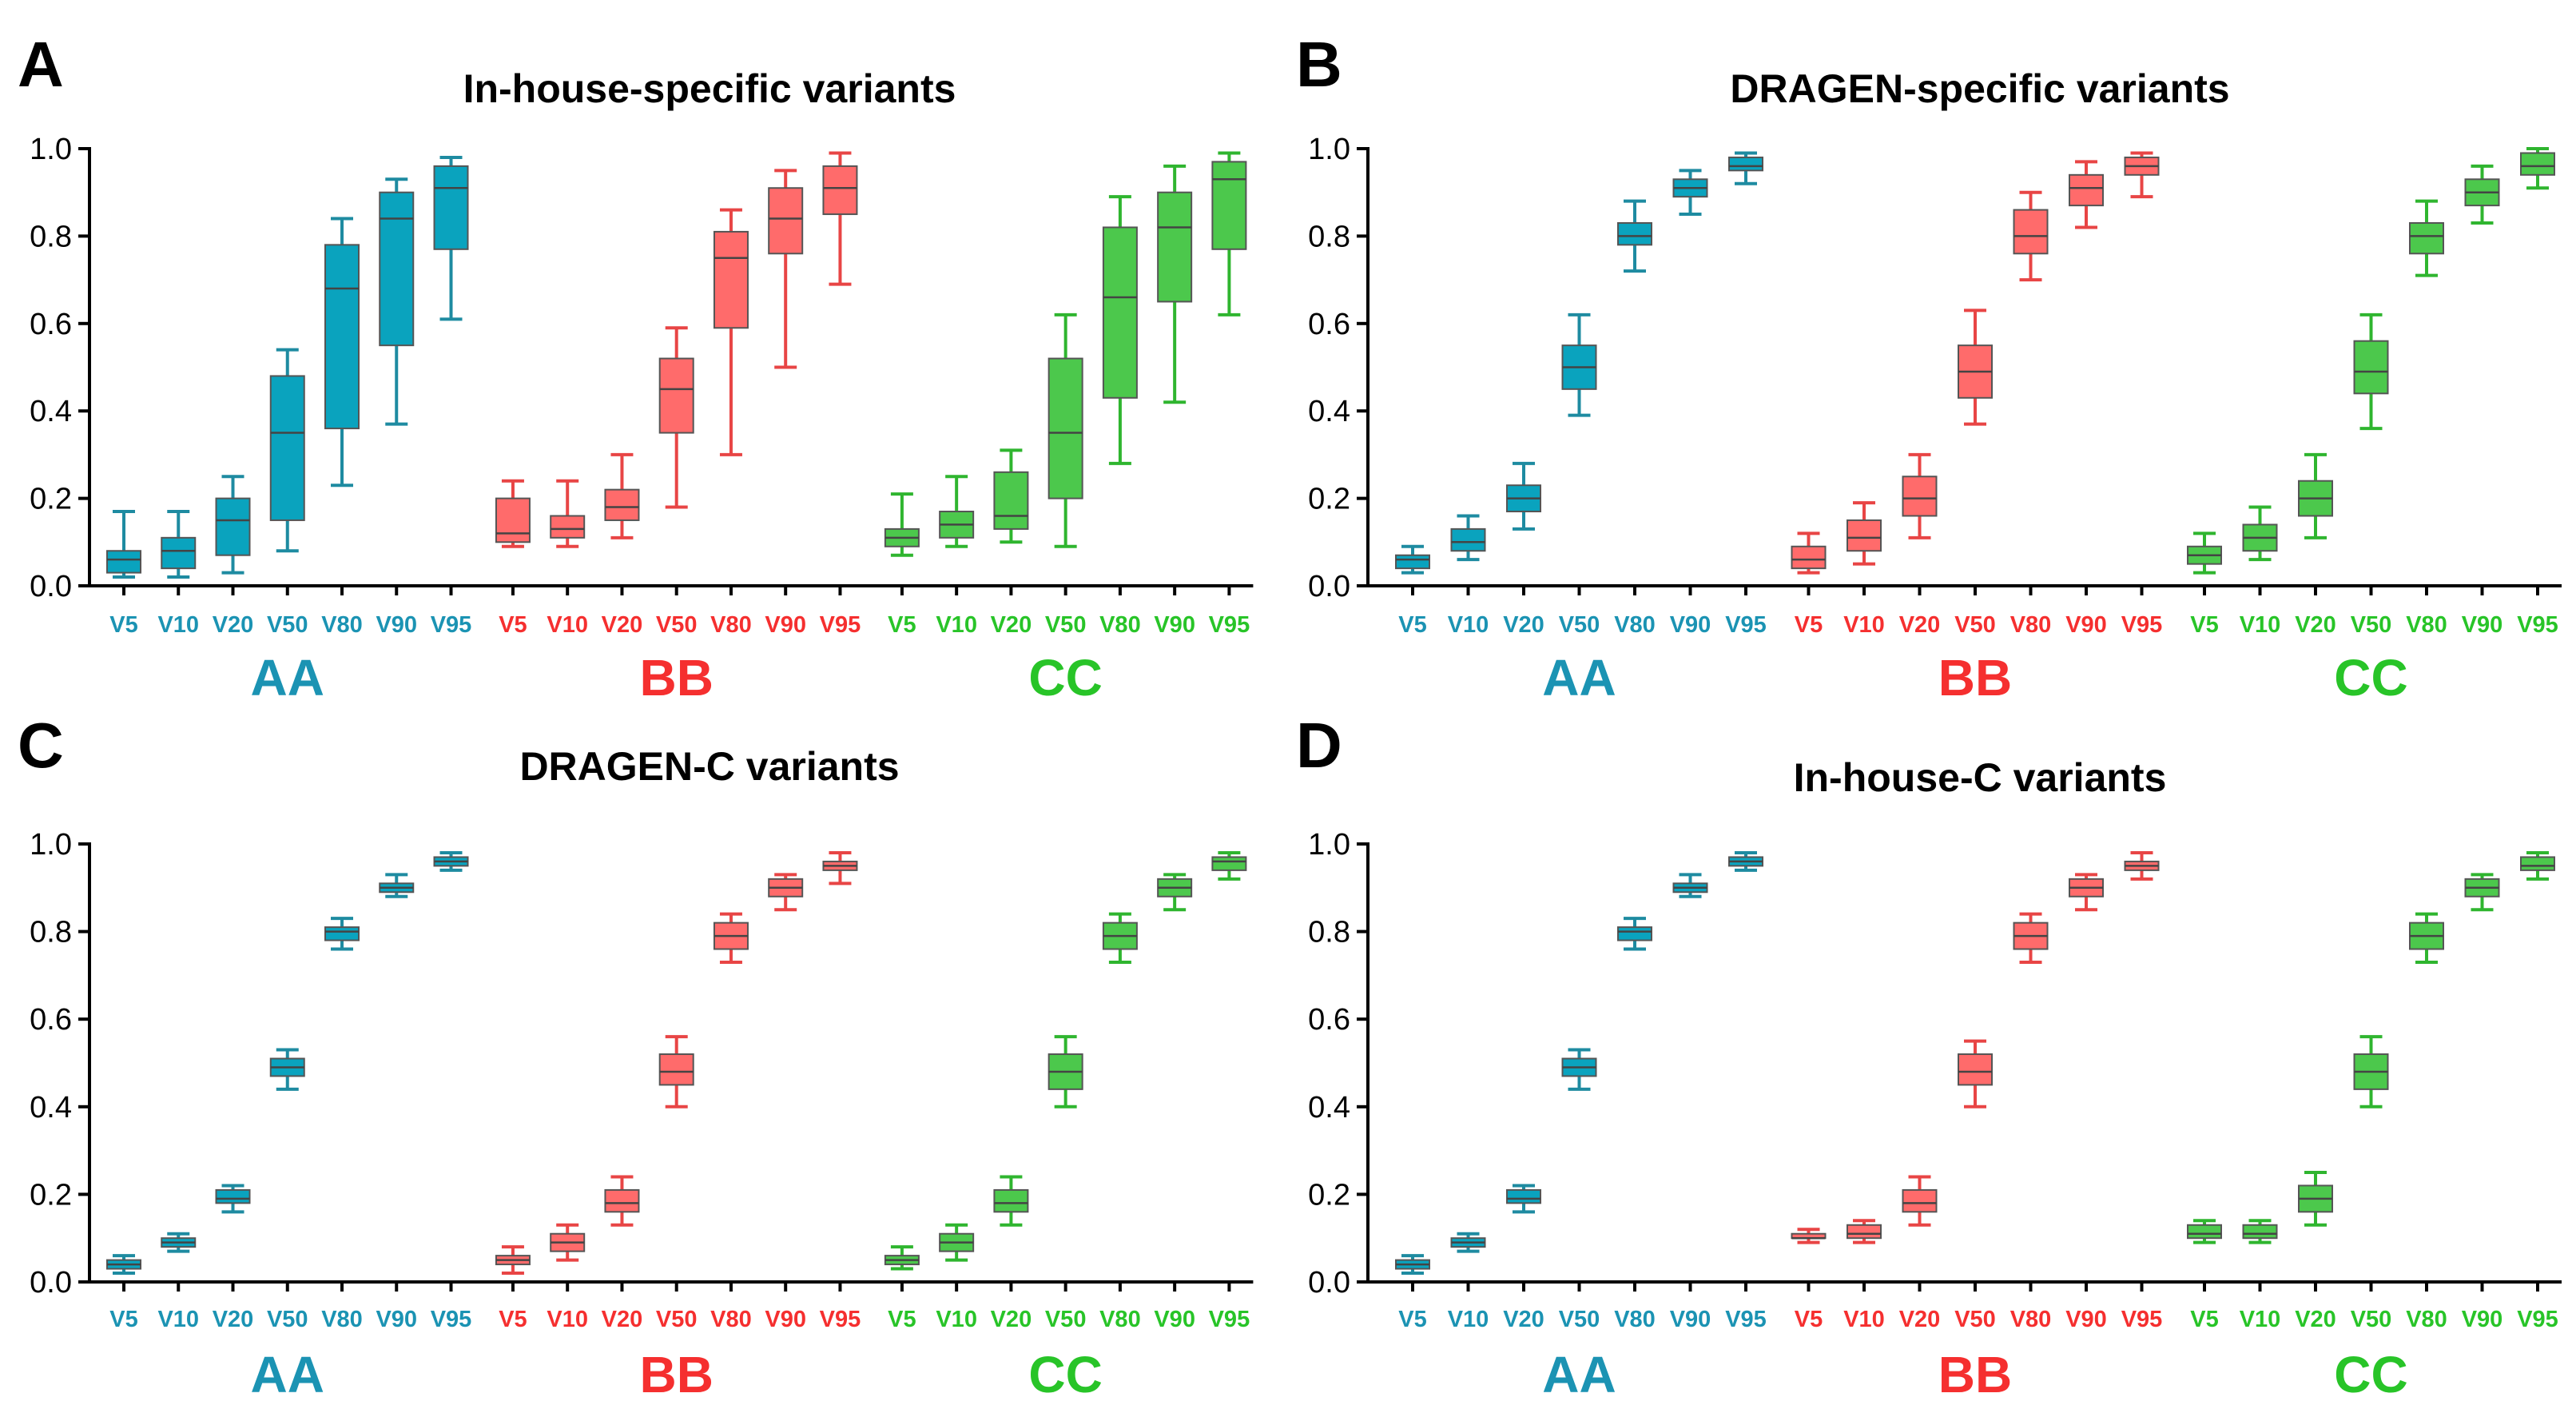 The image size is (2576, 1417). Describe the element at coordinates (2426, 238) in the screenshot. I see `box-rect-cc-v80` at that location.